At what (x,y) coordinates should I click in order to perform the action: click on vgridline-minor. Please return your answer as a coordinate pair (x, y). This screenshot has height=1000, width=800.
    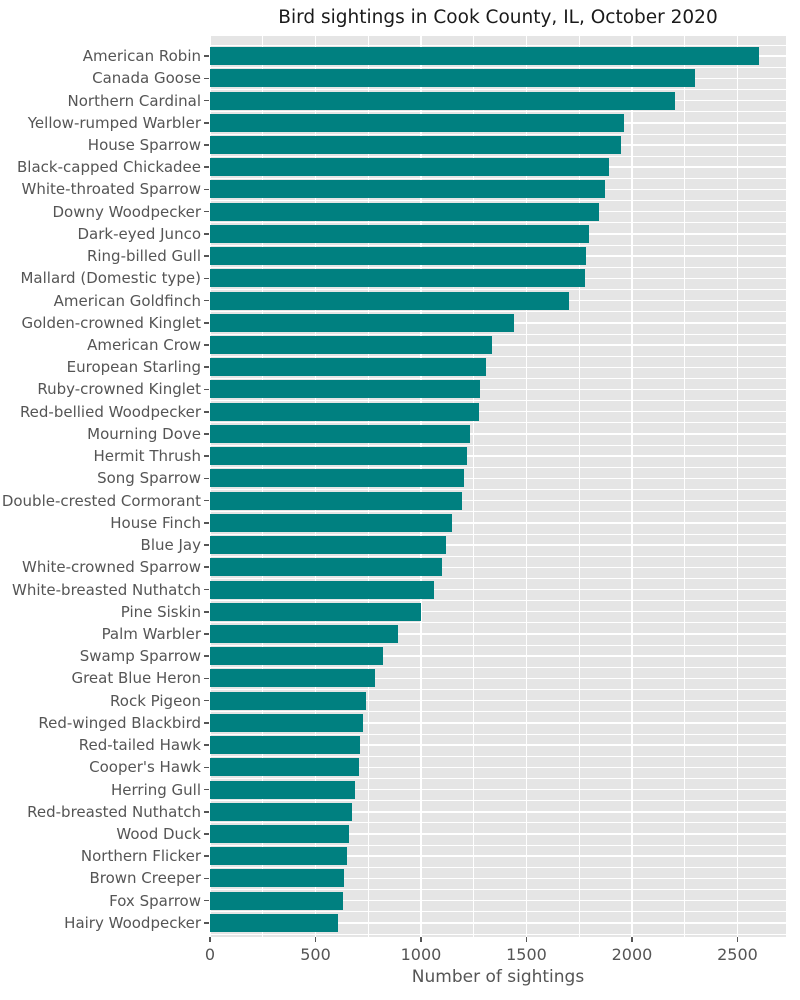
    Looking at the image, I should click on (474, 486).